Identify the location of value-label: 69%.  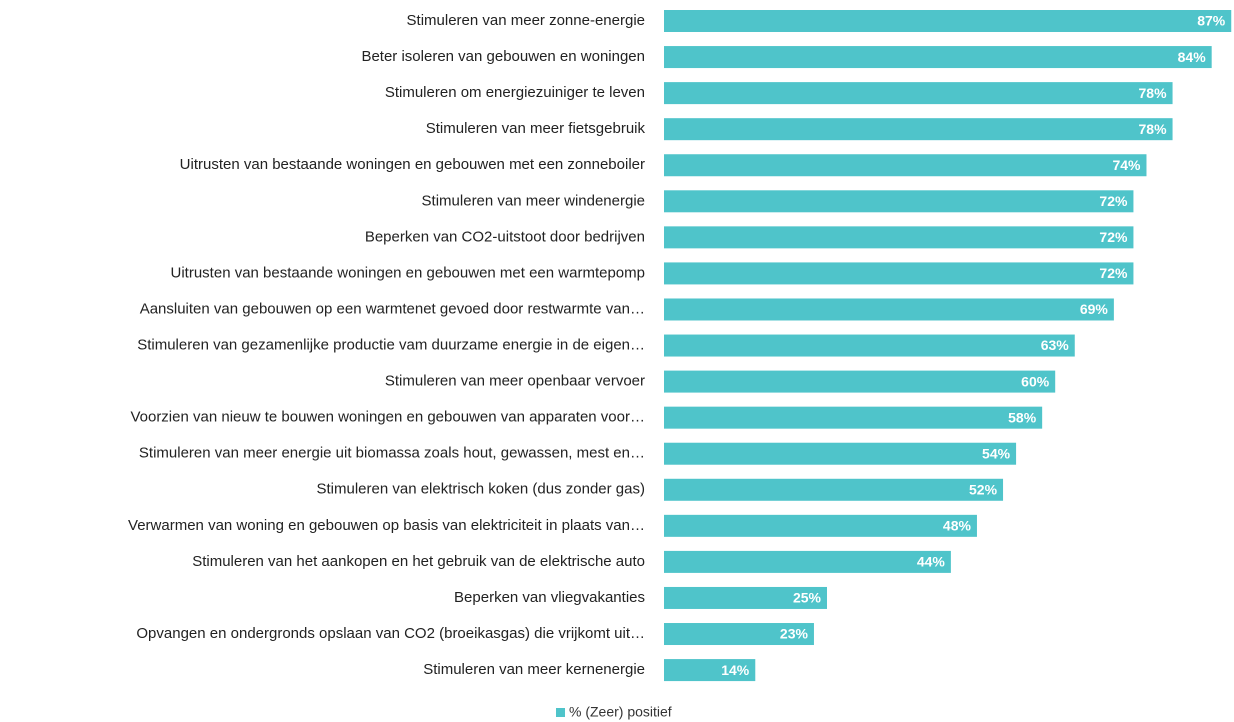
(1094, 309).